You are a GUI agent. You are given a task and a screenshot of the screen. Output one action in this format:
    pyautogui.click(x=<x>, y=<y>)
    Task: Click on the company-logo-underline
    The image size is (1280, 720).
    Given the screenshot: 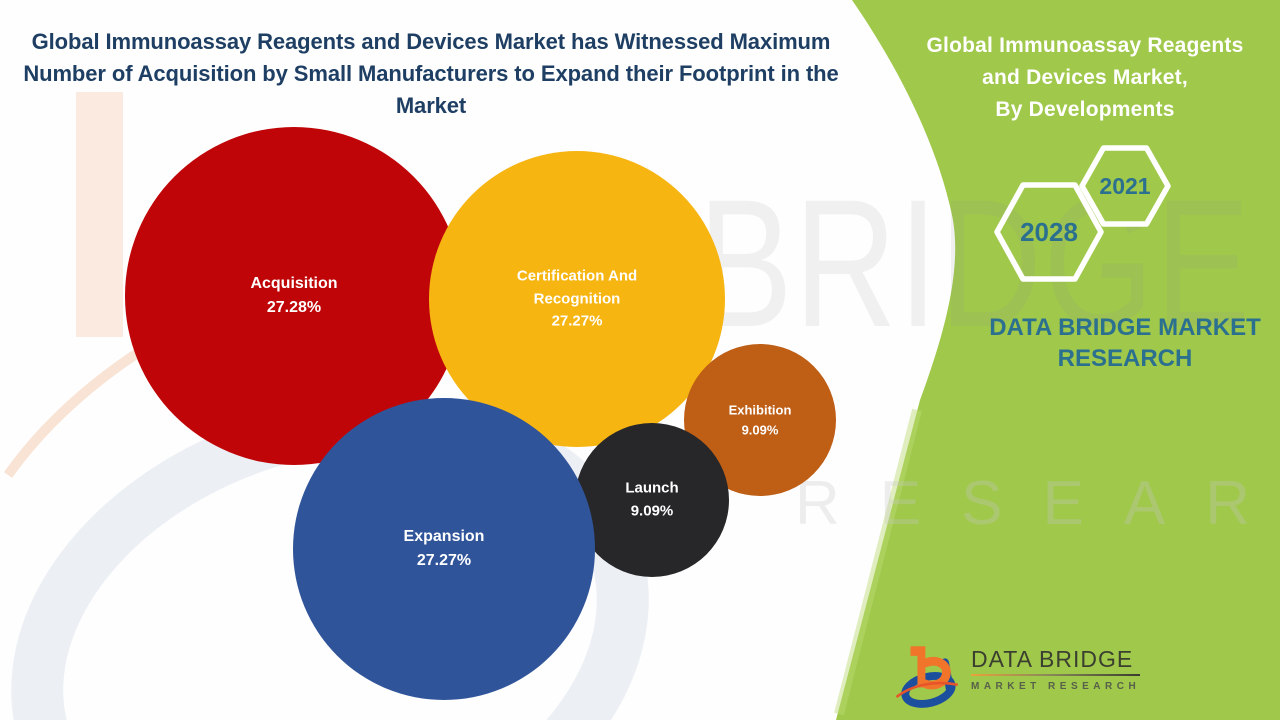 What is the action you would take?
    pyautogui.click(x=1056, y=675)
    